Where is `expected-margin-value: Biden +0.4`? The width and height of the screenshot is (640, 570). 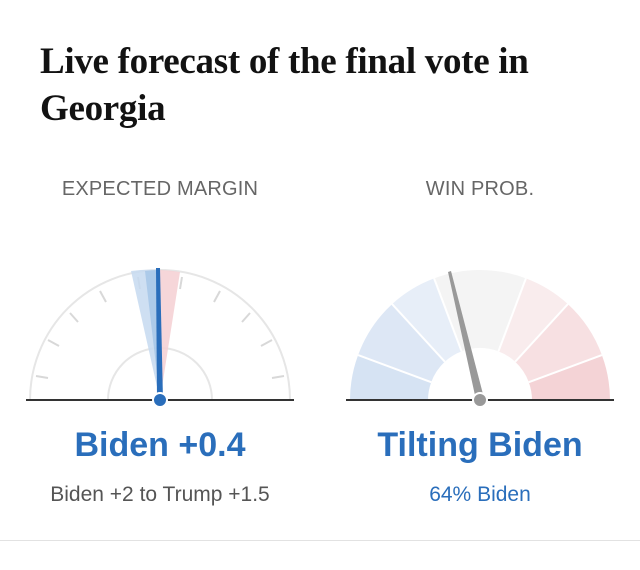
expected-margin-value: Biden +0.4 is located at coordinates (160, 445).